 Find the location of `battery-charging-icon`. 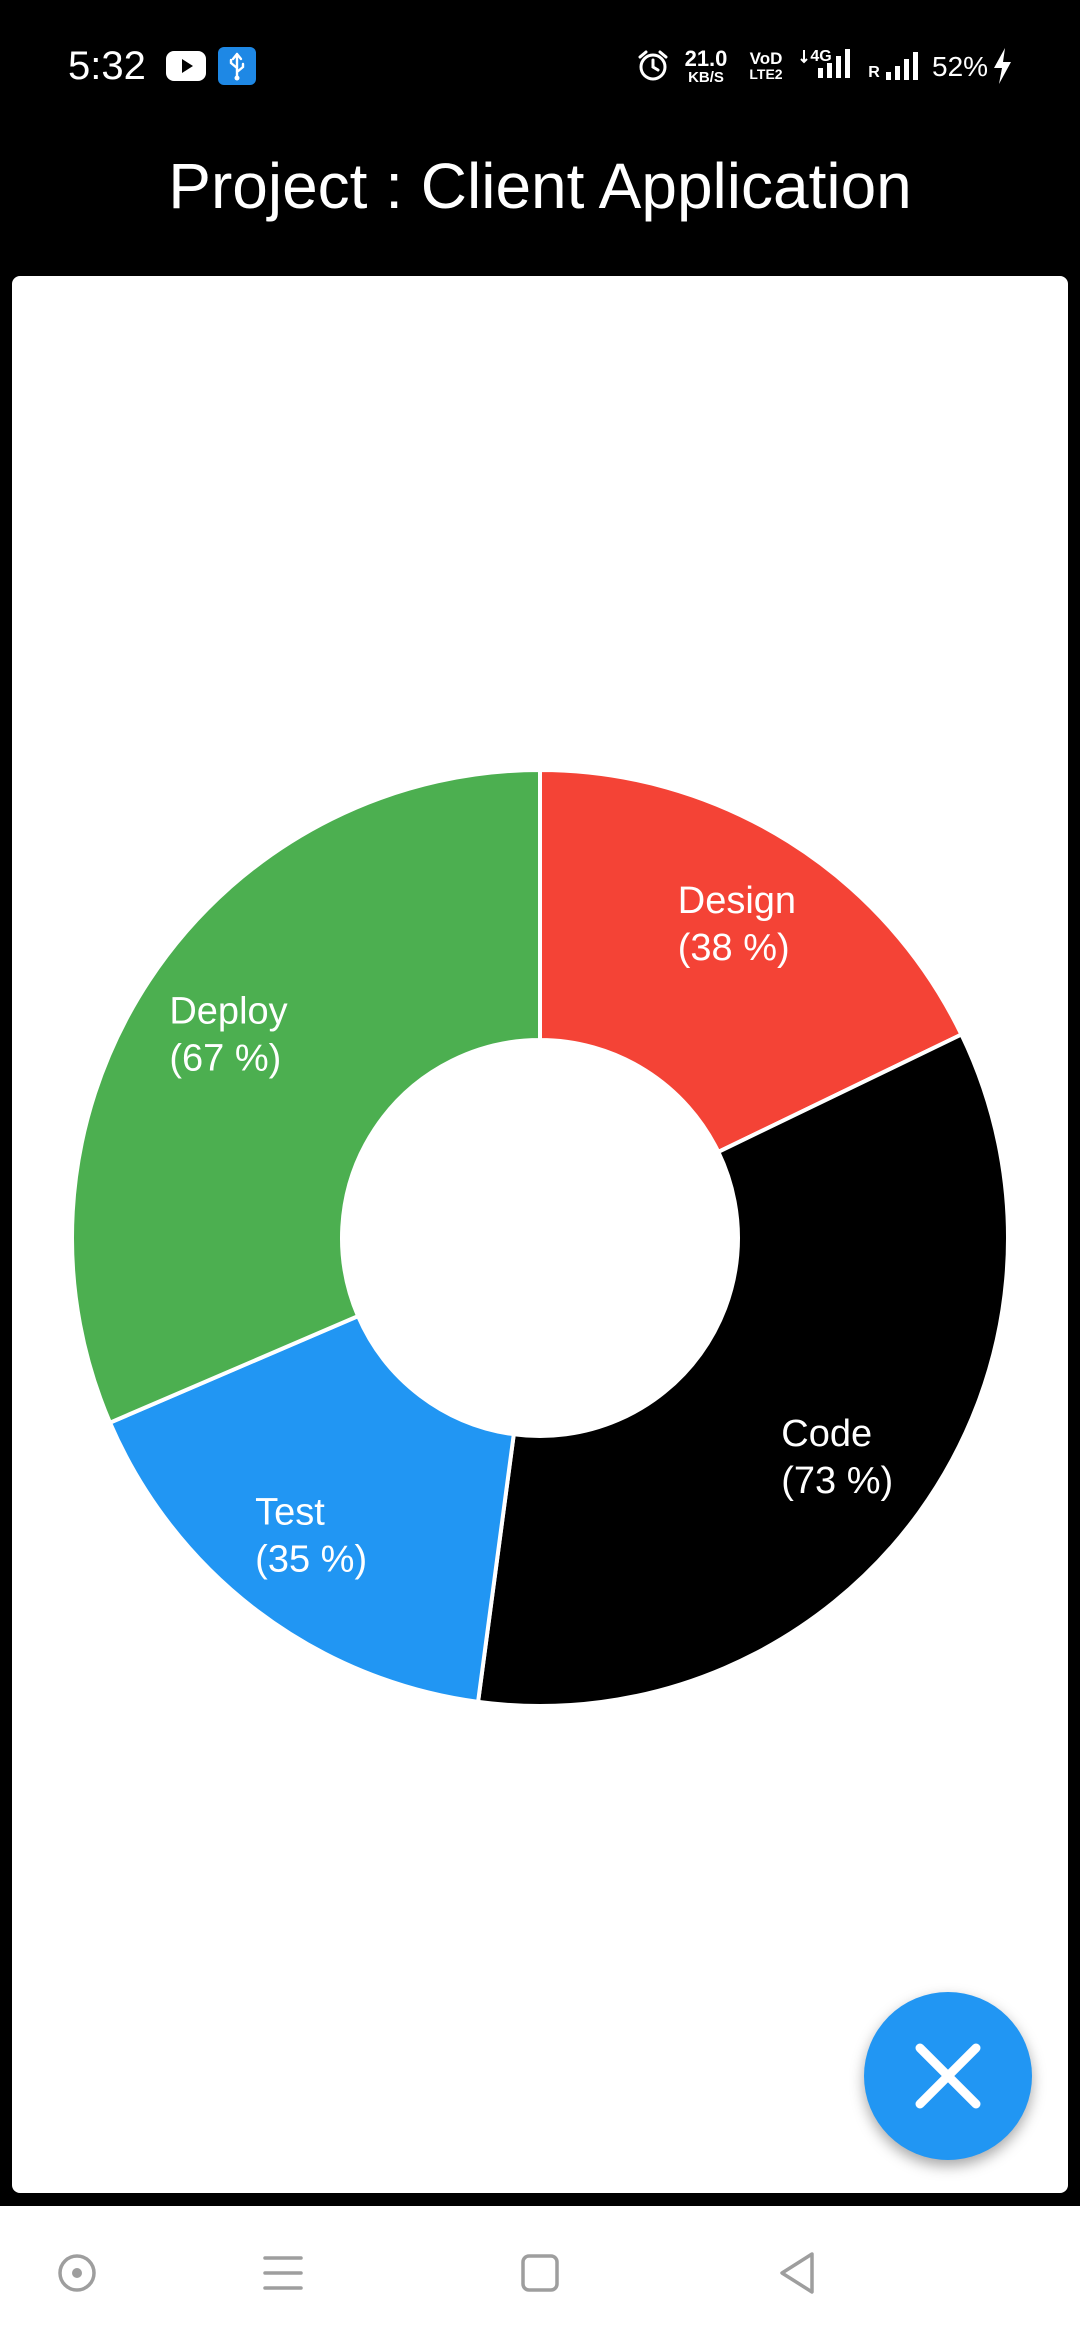

battery-charging-icon is located at coordinates (1002, 66).